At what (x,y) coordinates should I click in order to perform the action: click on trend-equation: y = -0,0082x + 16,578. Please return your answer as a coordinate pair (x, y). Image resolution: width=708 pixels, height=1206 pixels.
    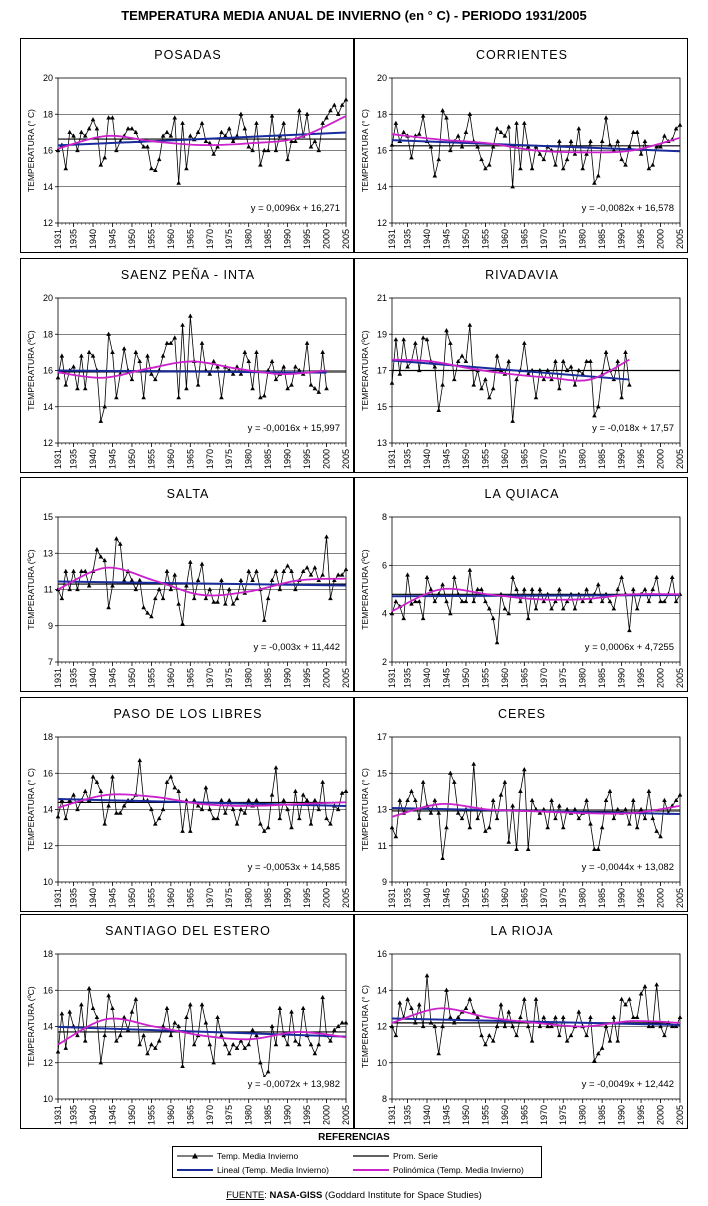
    Looking at the image, I should click on (628, 208).